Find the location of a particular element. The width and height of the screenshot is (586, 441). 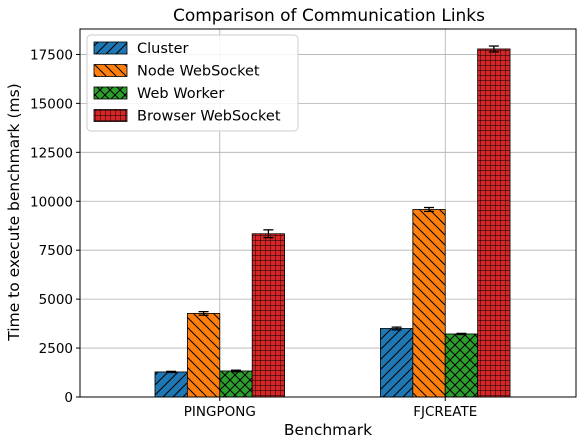

y-tick-label: 17500 is located at coordinates (51, 55).